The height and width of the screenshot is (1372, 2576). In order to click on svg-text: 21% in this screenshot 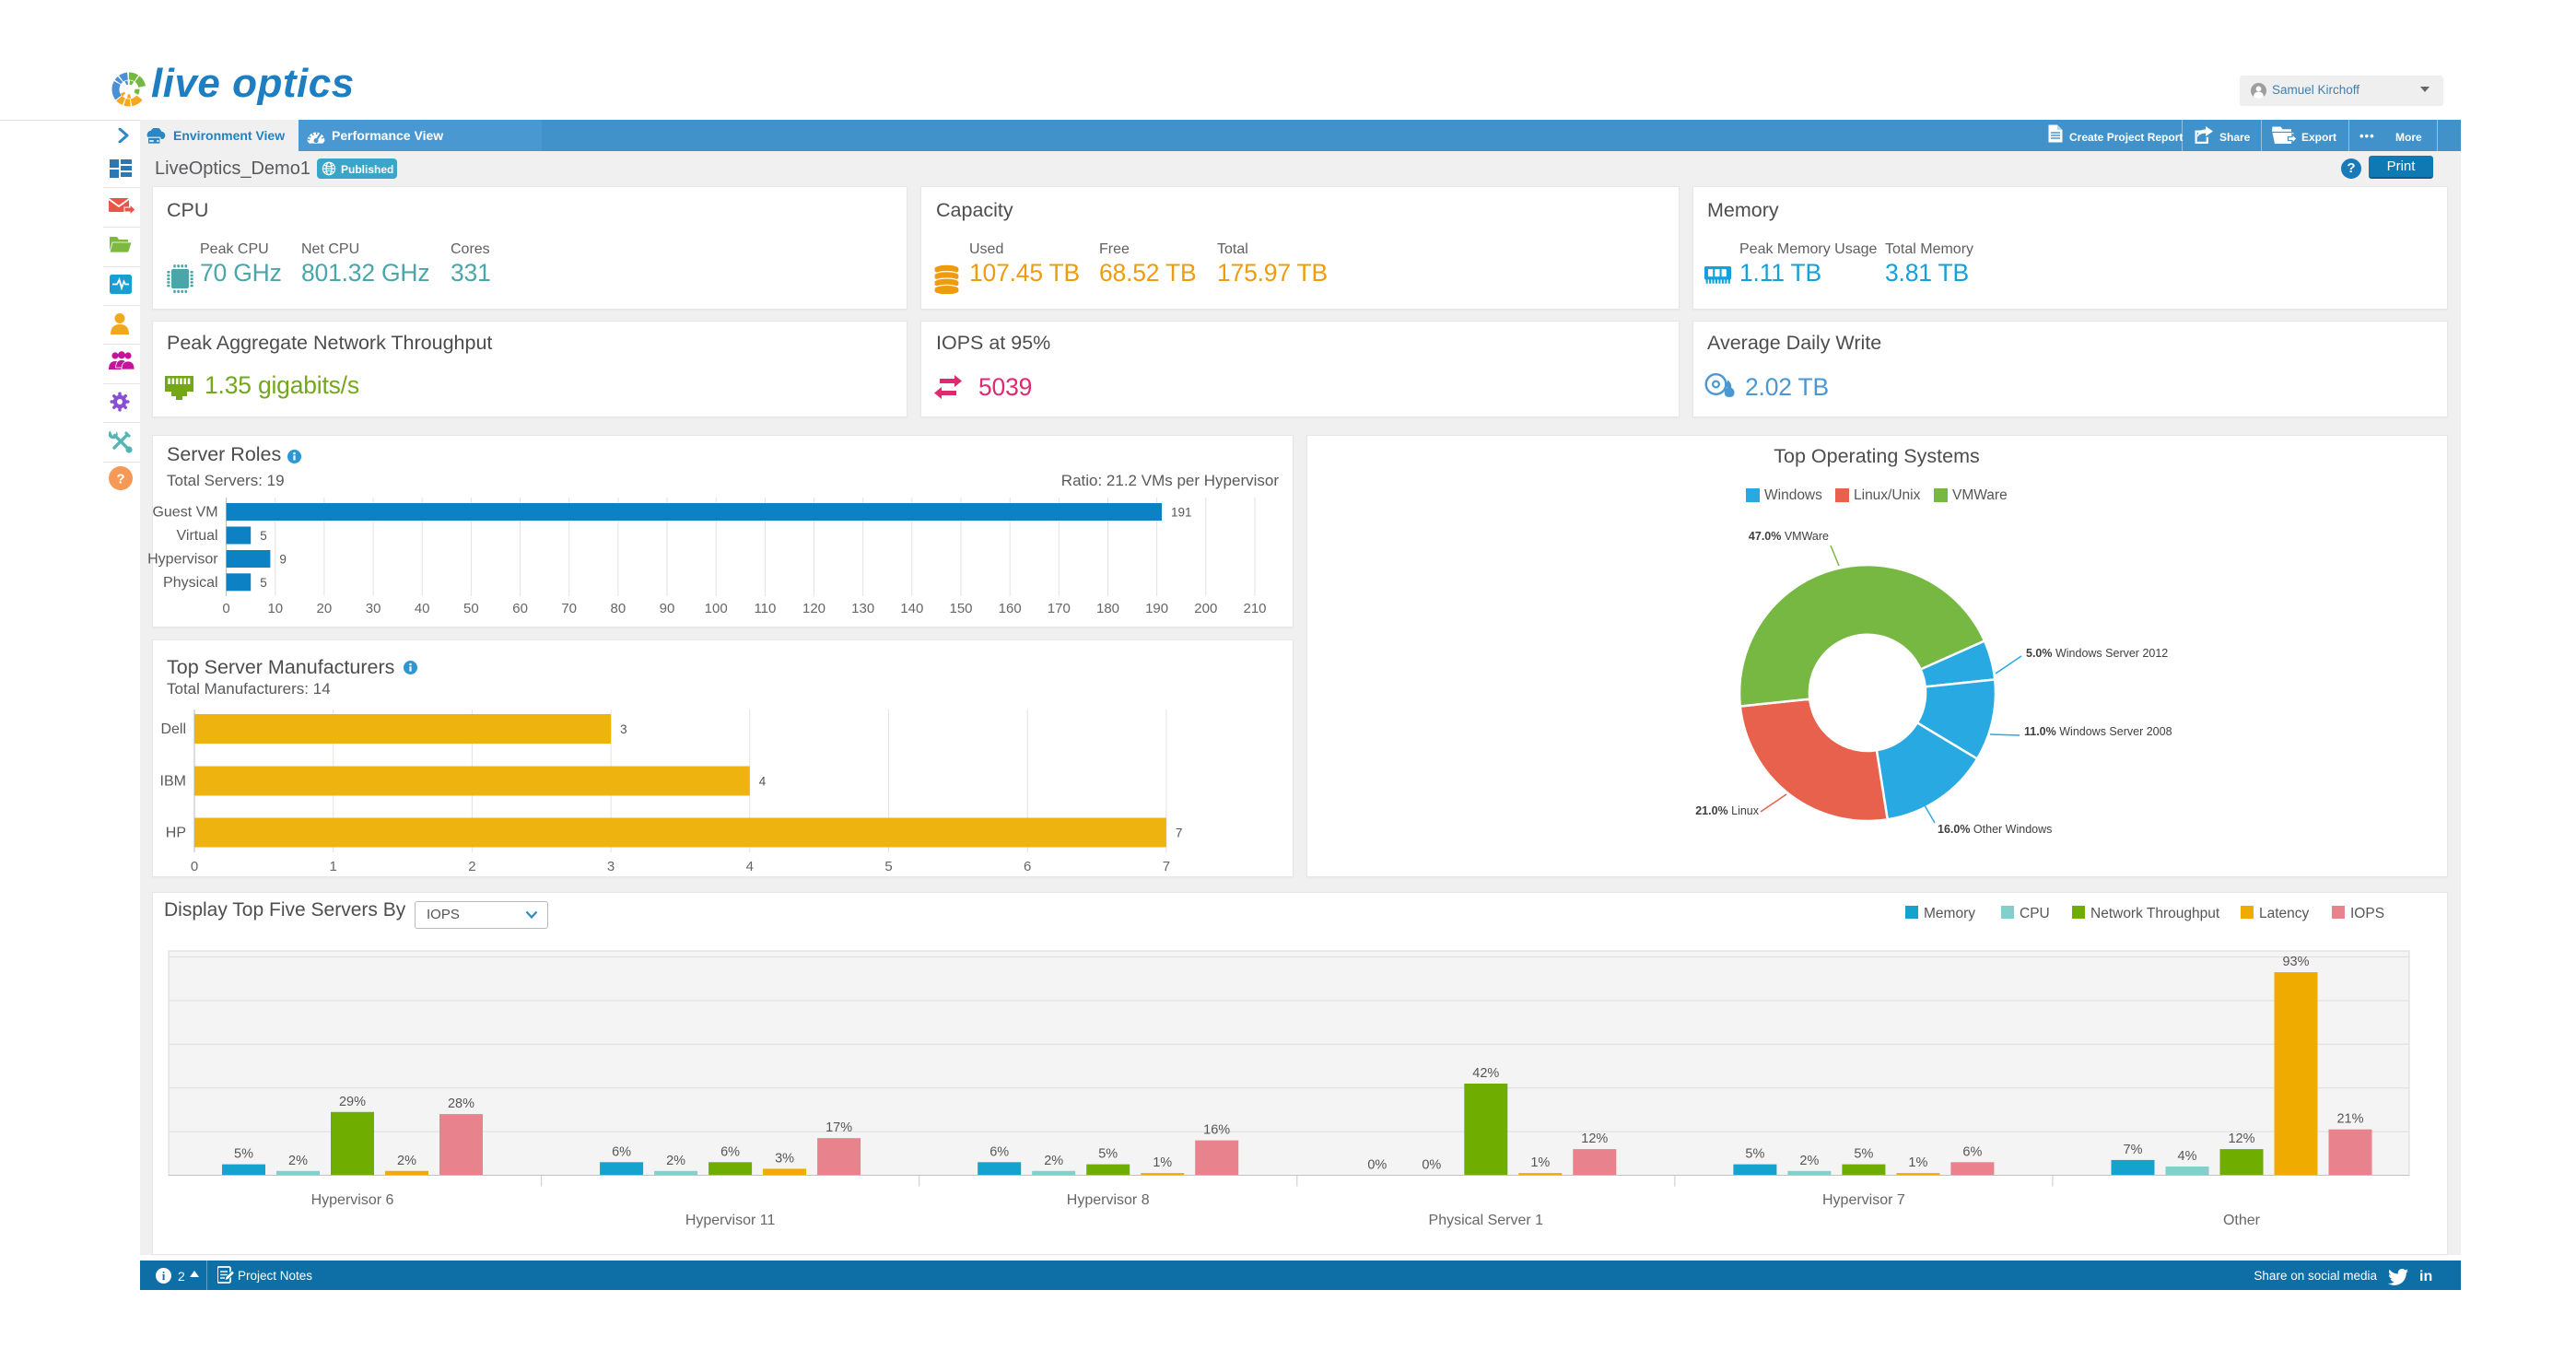, I will do `click(2349, 1119)`.